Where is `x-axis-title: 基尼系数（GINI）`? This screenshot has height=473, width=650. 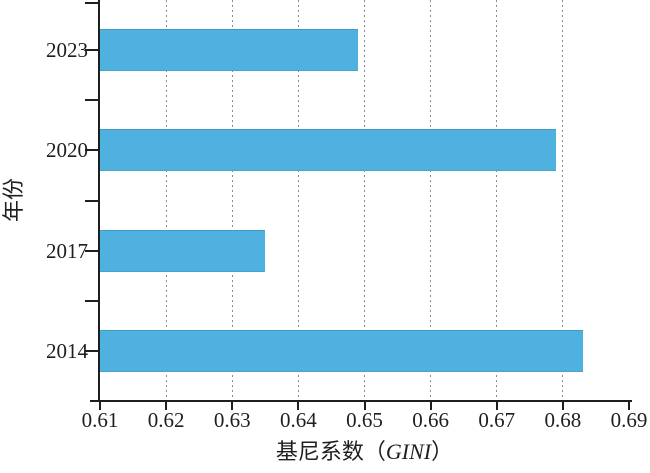
x-axis-title: 基尼系数（GINI） is located at coordinates (364, 452).